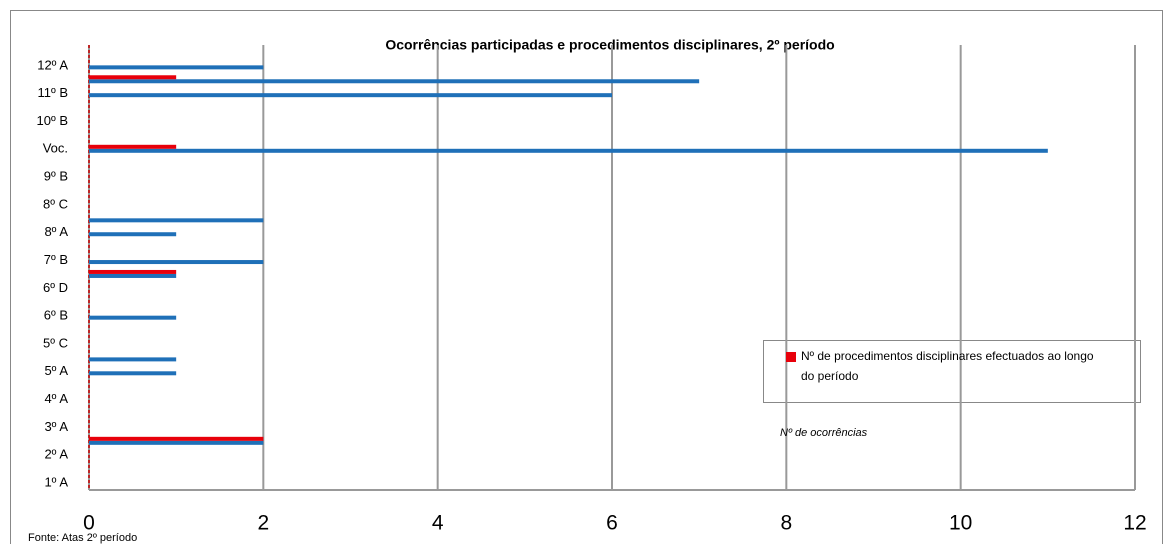 Image resolution: width=1173 pixels, height=544 pixels. I want to click on y-tick-label: 5º C, so click(55, 342).